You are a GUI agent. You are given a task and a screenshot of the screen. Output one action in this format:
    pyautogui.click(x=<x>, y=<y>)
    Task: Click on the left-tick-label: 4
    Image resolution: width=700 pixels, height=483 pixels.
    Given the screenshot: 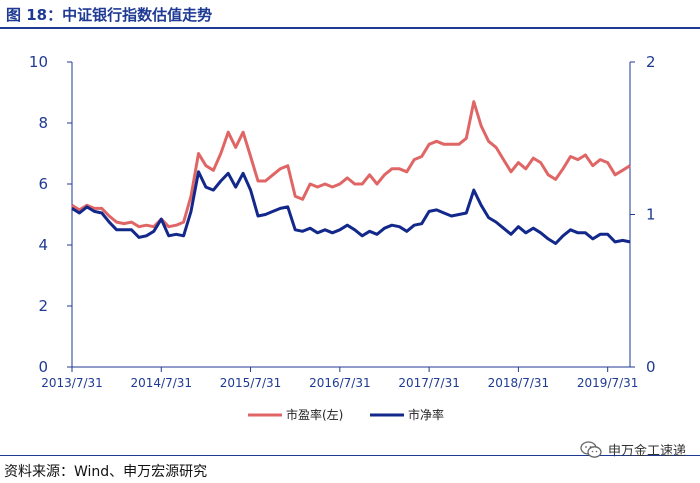 What is the action you would take?
    pyautogui.click(x=43, y=245)
    